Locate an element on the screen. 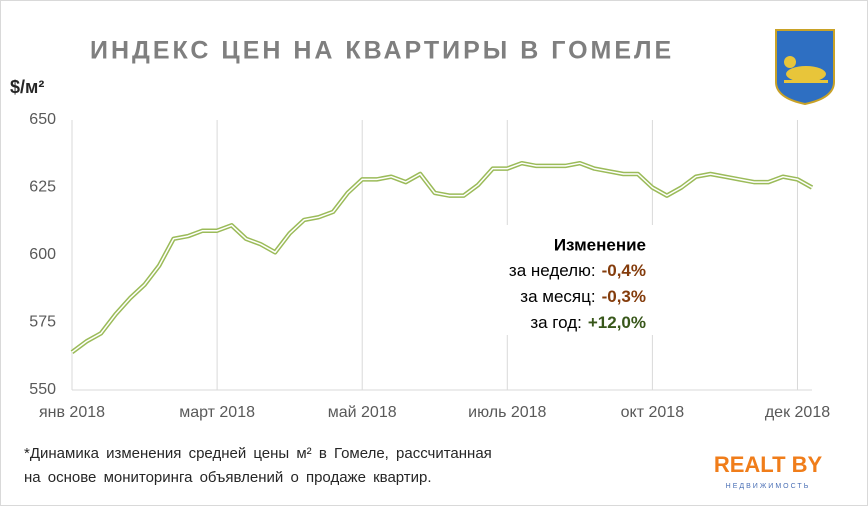  annotation-row: за неделю: -0,4% is located at coordinates (577, 270).